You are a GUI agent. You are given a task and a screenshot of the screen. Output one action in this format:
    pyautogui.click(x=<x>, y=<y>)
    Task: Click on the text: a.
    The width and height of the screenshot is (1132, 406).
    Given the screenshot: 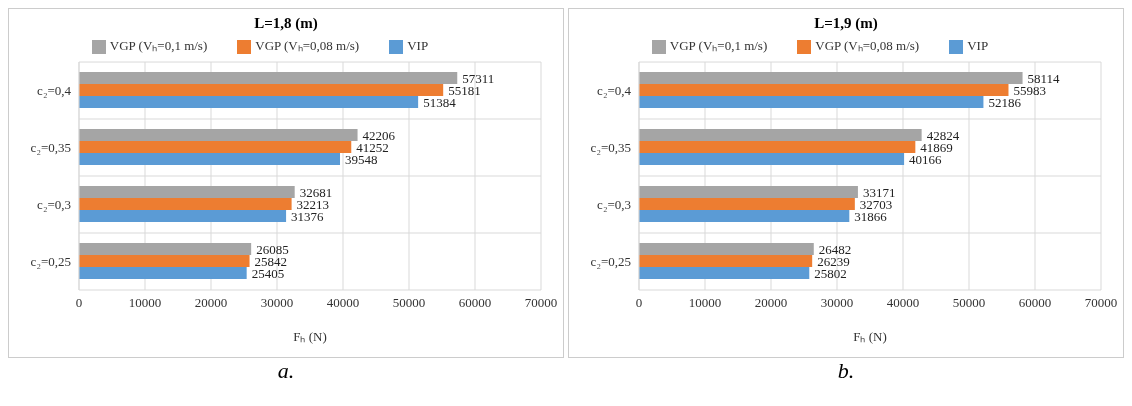 What is the action you would take?
    pyautogui.click(x=286, y=371)
    